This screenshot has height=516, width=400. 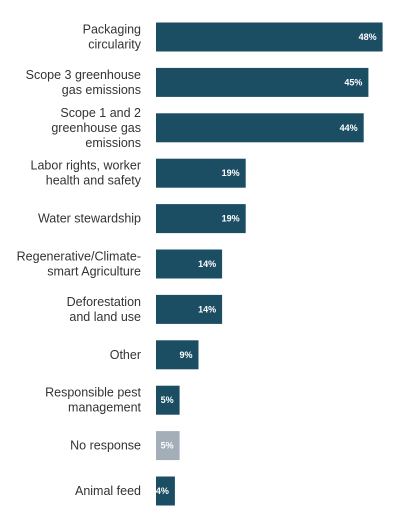 I want to click on bar-value-label-8: 5%, so click(x=167, y=400).